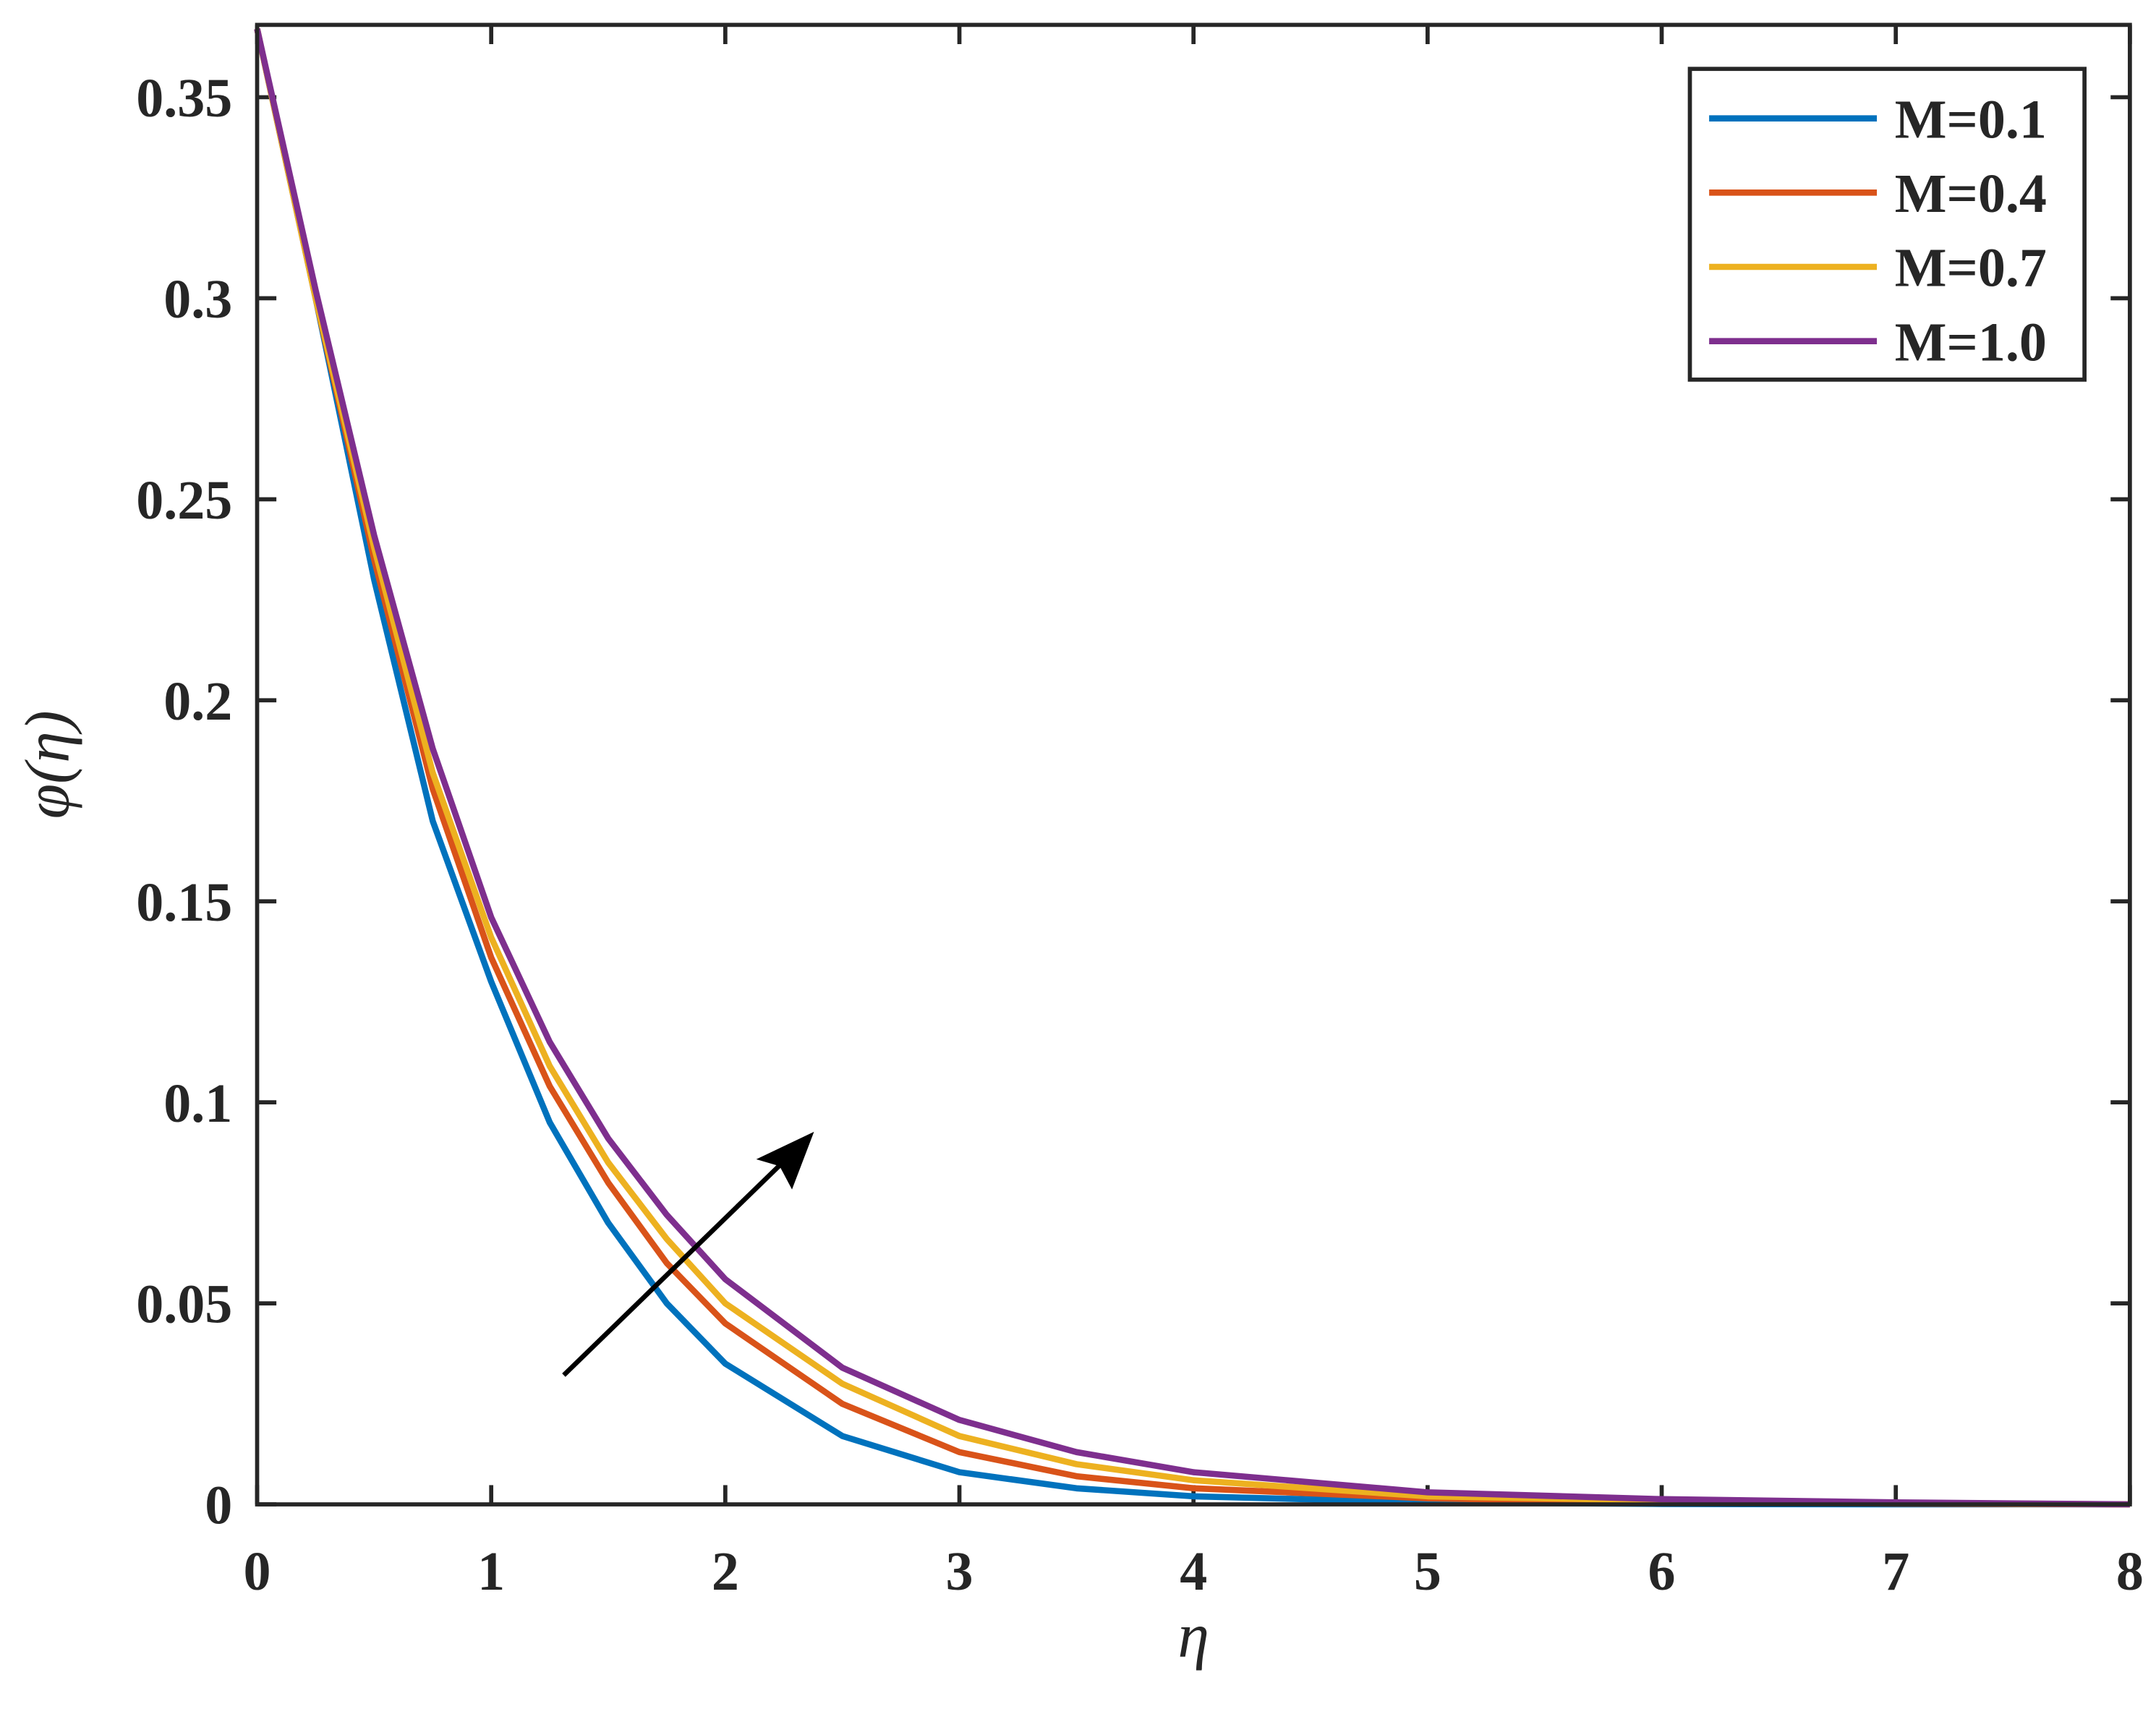  What do you see at coordinates (184, 98) in the screenshot?
I see `y-tick-label: 0.35` at bounding box center [184, 98].